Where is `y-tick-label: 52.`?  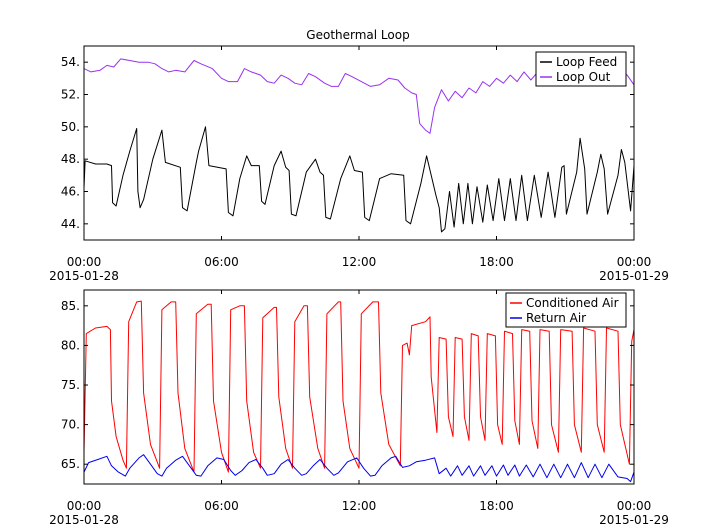 y-tick-label: 52. is located at coordinates (70, 95).